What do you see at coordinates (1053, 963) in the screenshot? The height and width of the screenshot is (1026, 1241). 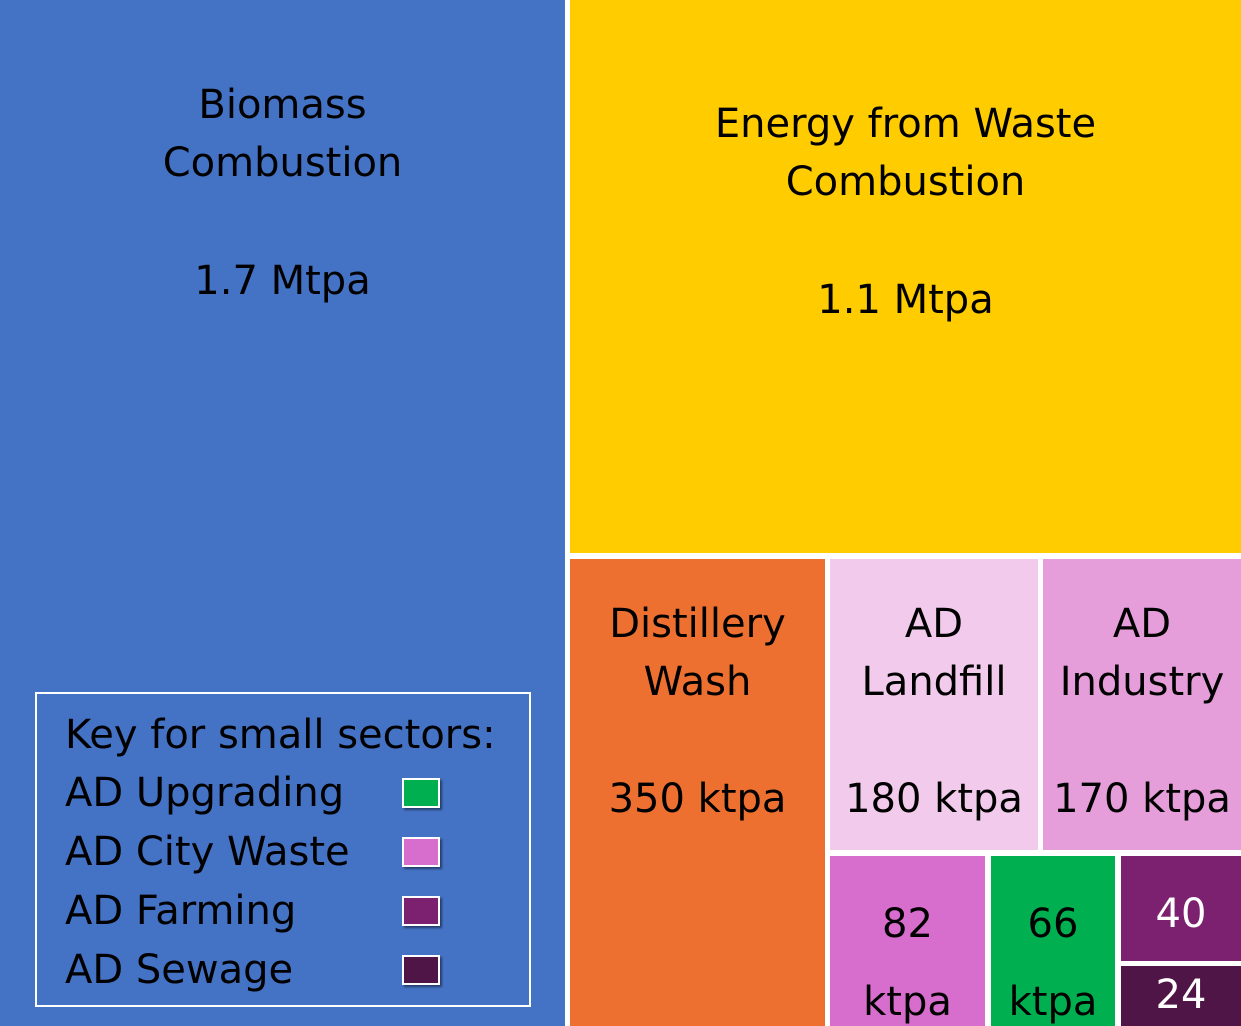 I see `tile-value-label: 66 ktpa` at bounding box center [1053, 963].